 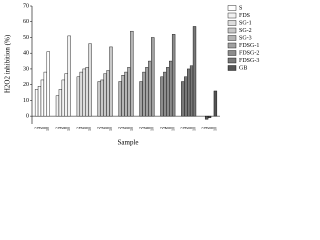 What do you see at coordinates (26, 69) in the screenshot?
I see `y-tick-label: 30` at bounding box center [26, 69].